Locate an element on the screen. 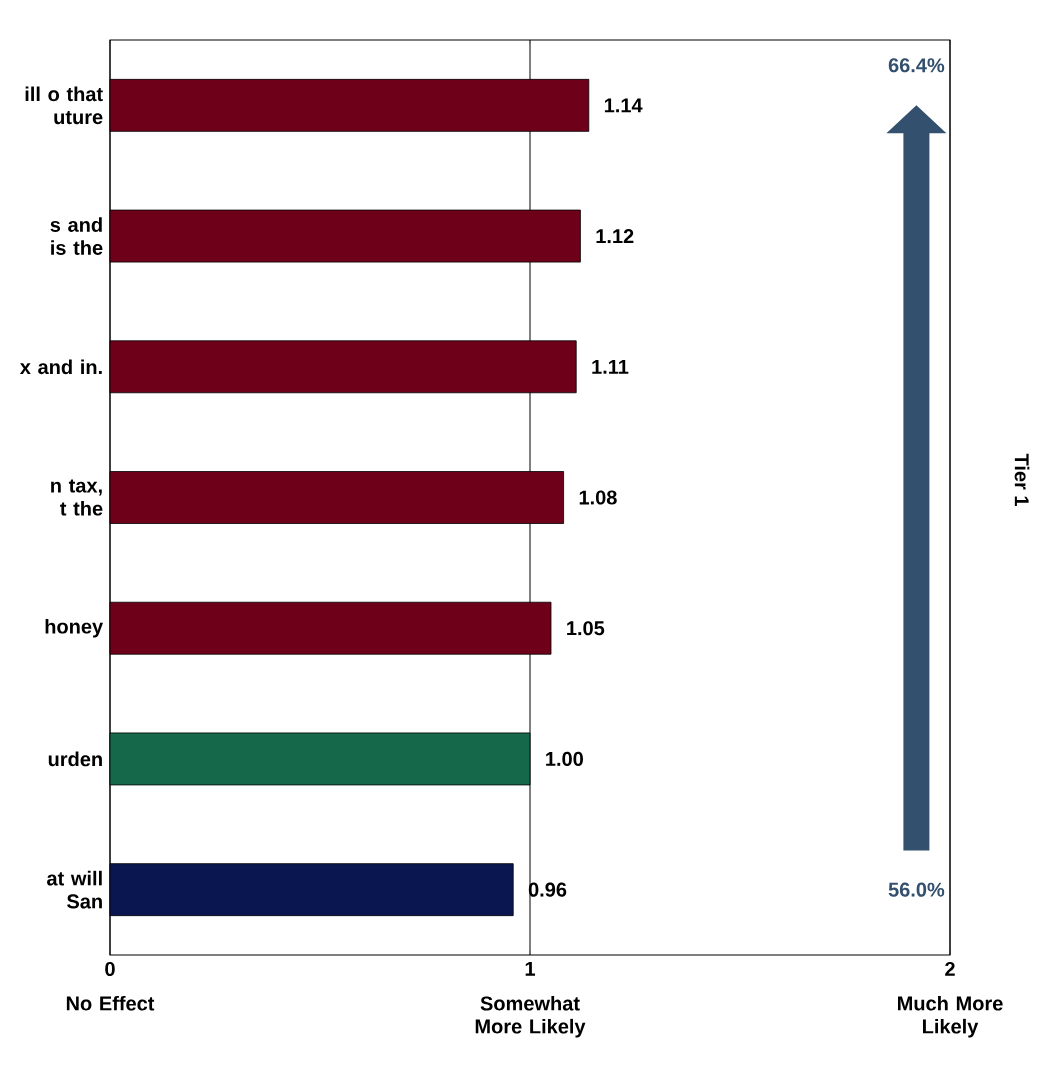 This screenshot has height=1084, width=1053. y-tick-label: x and in. is located at coordinates (60, 367).